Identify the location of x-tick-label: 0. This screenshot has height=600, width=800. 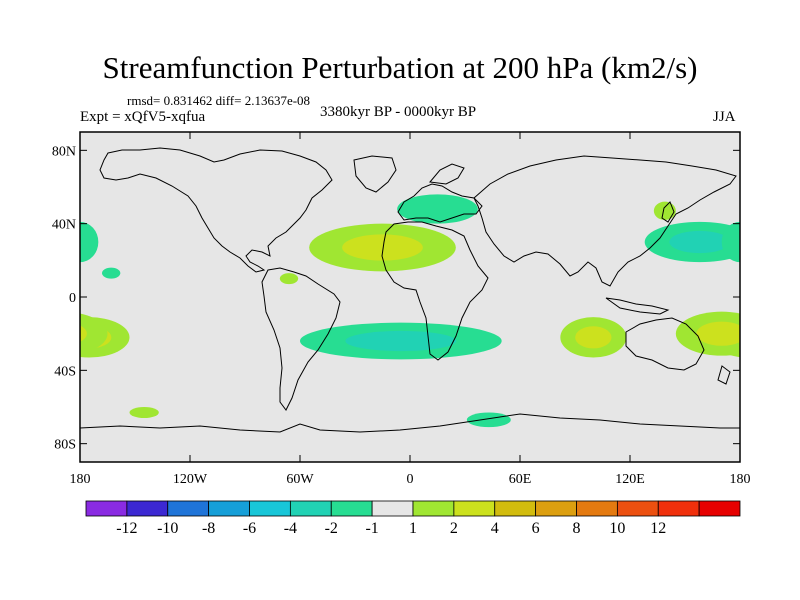
(410, 479).